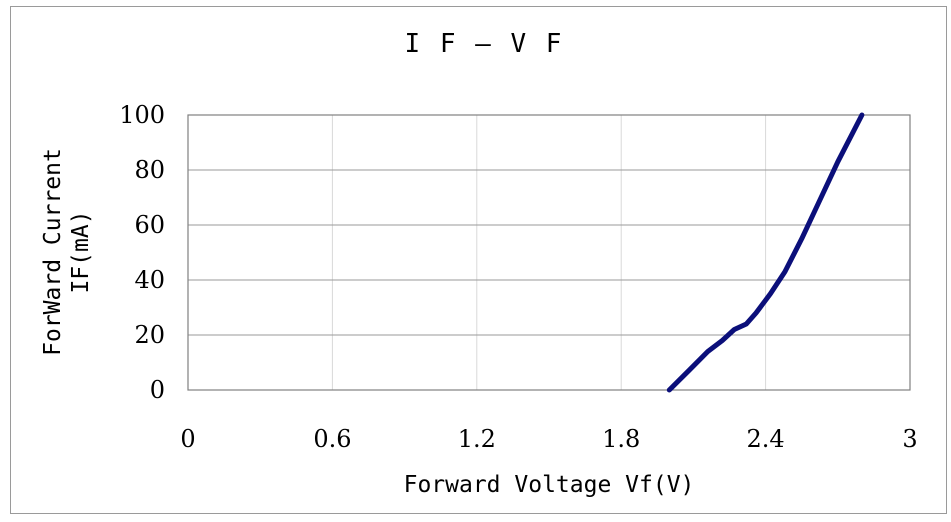  Describe the element at coordinates (909, 439) in the screenshot. I see `x-tick-label: 3` at that location.